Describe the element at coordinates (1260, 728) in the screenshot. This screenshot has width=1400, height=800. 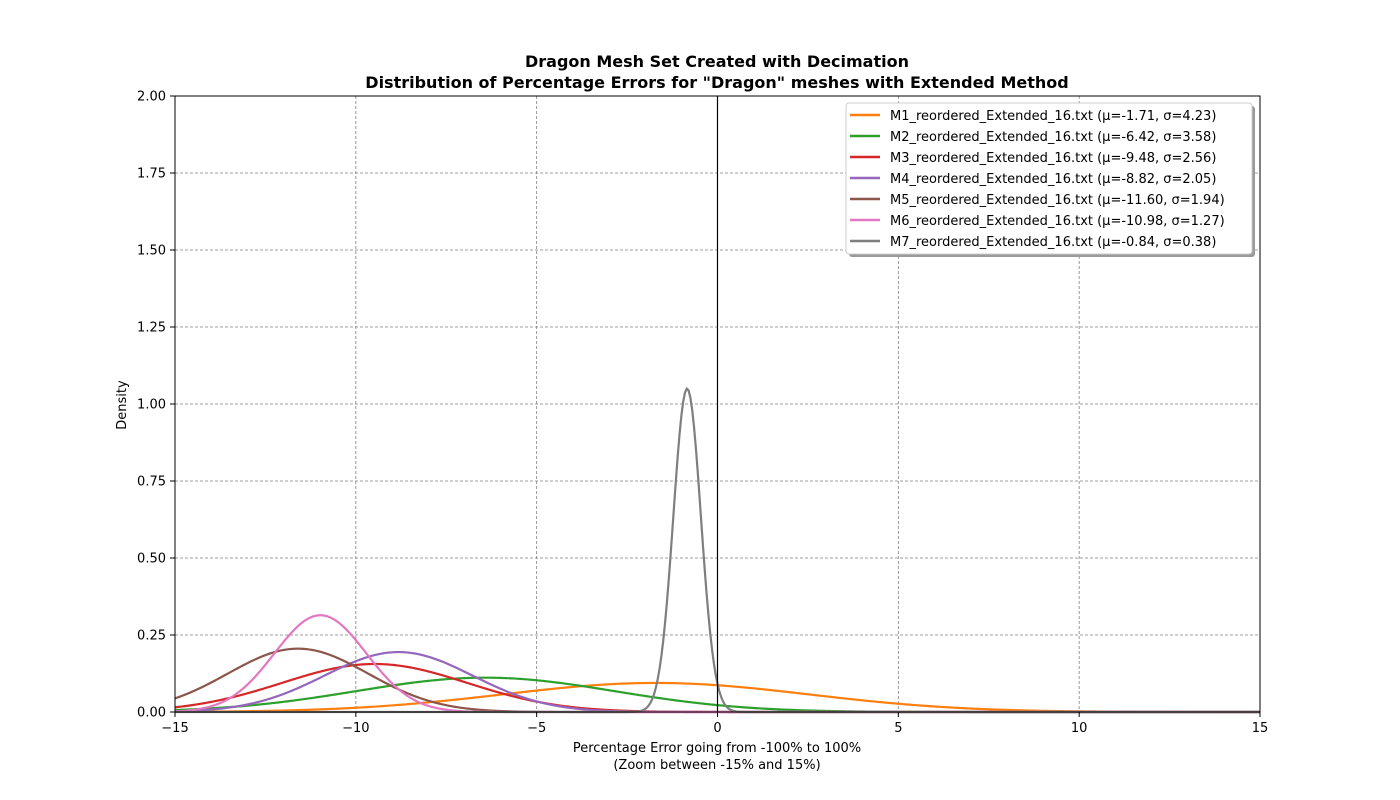
I see `x-tick-label: 15` at that location.